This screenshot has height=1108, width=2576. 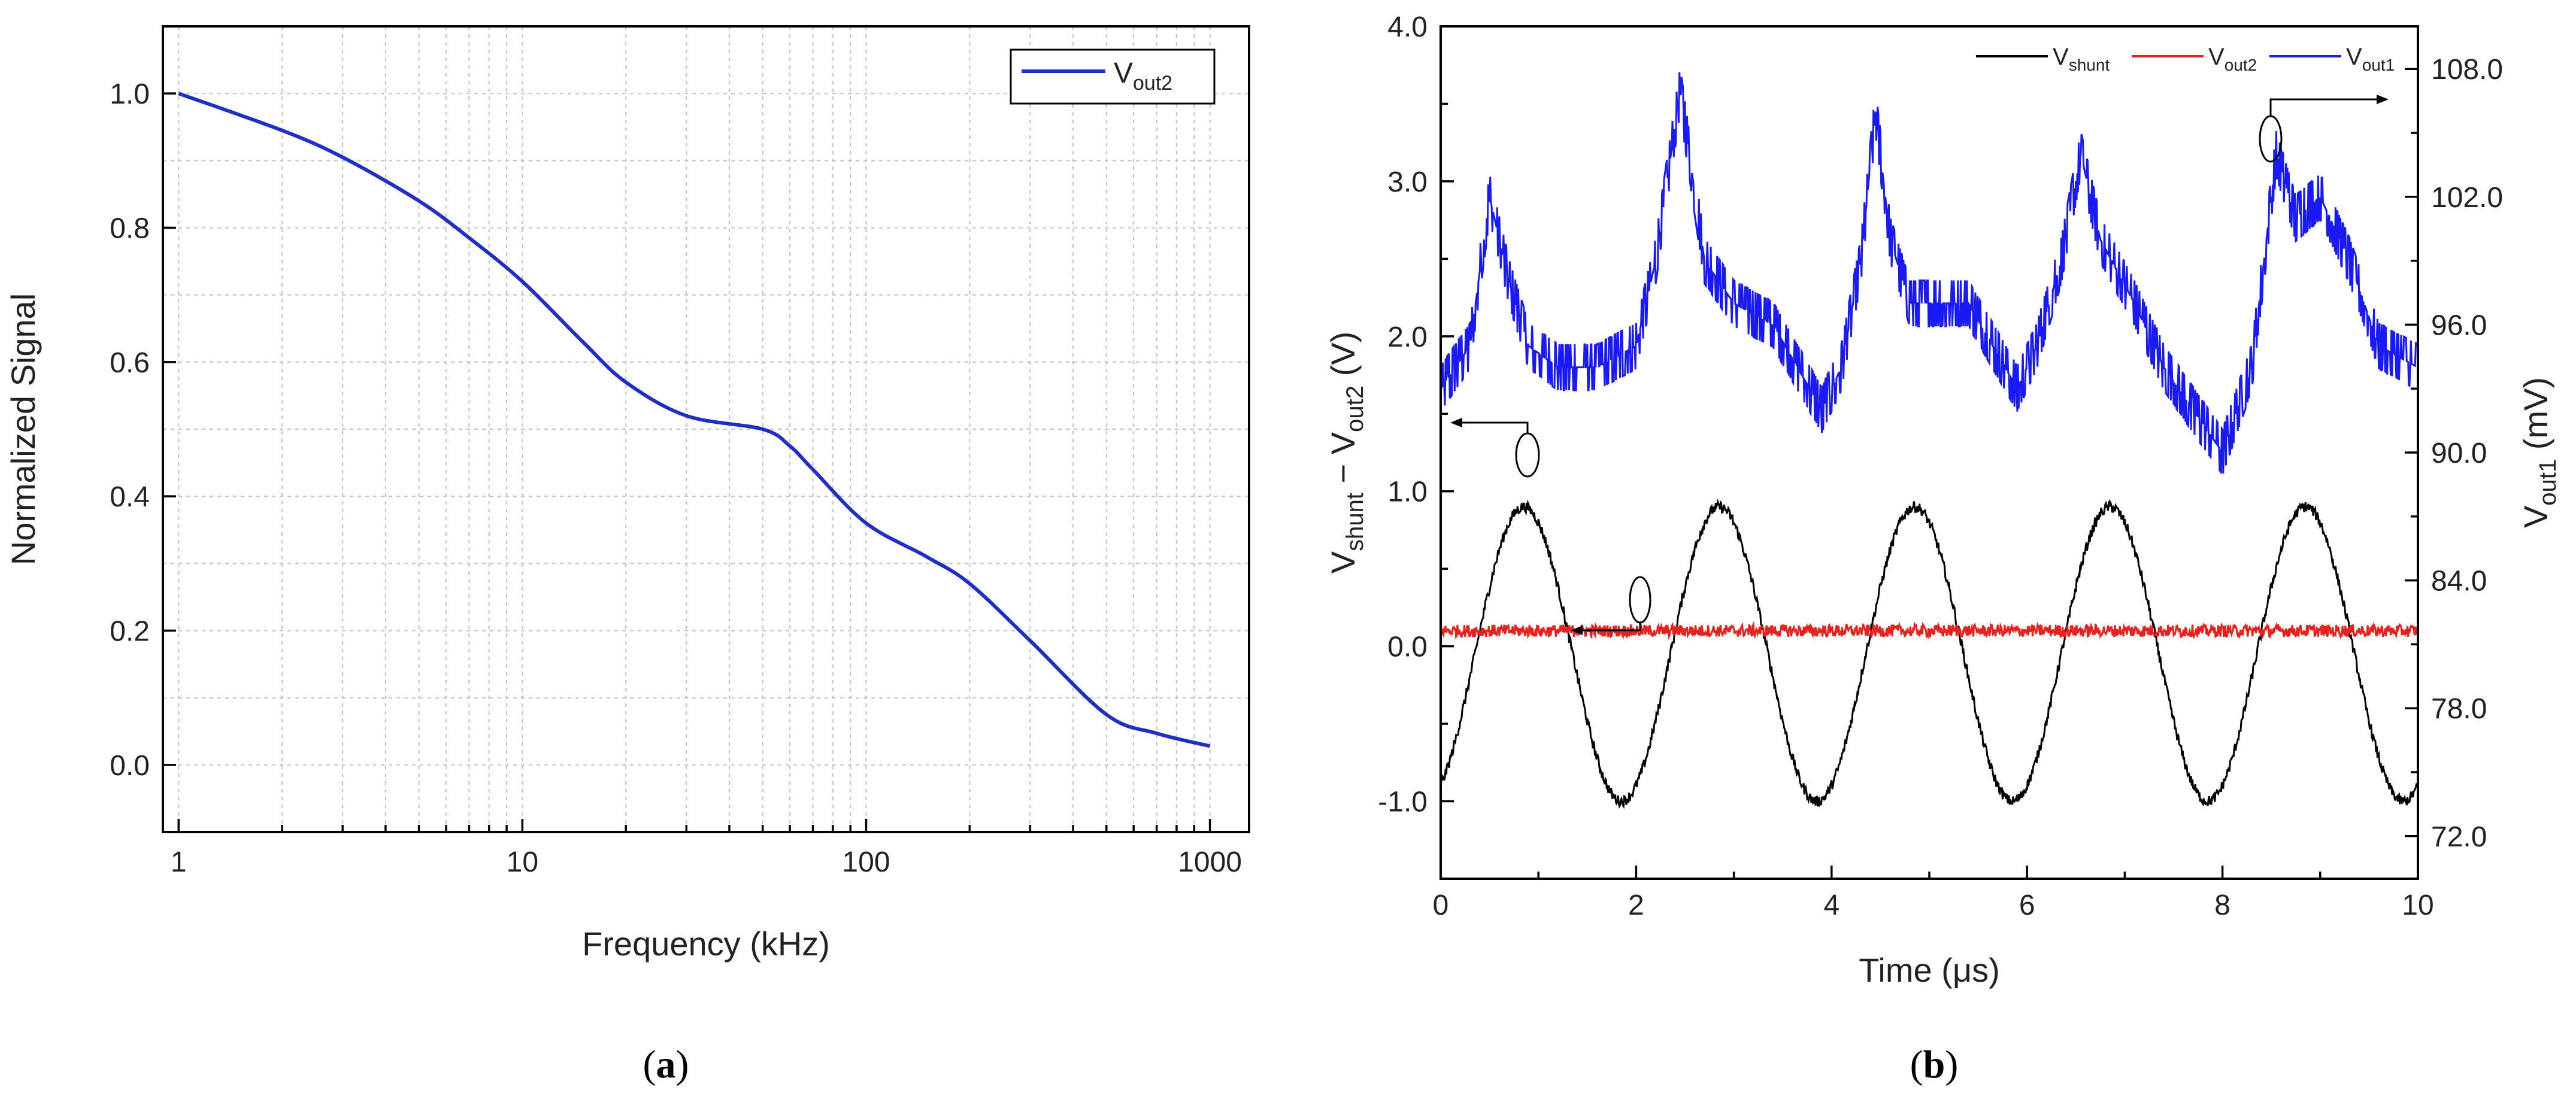 I want to click on panel-label-b: (b), so click(x=1934, y=1064).